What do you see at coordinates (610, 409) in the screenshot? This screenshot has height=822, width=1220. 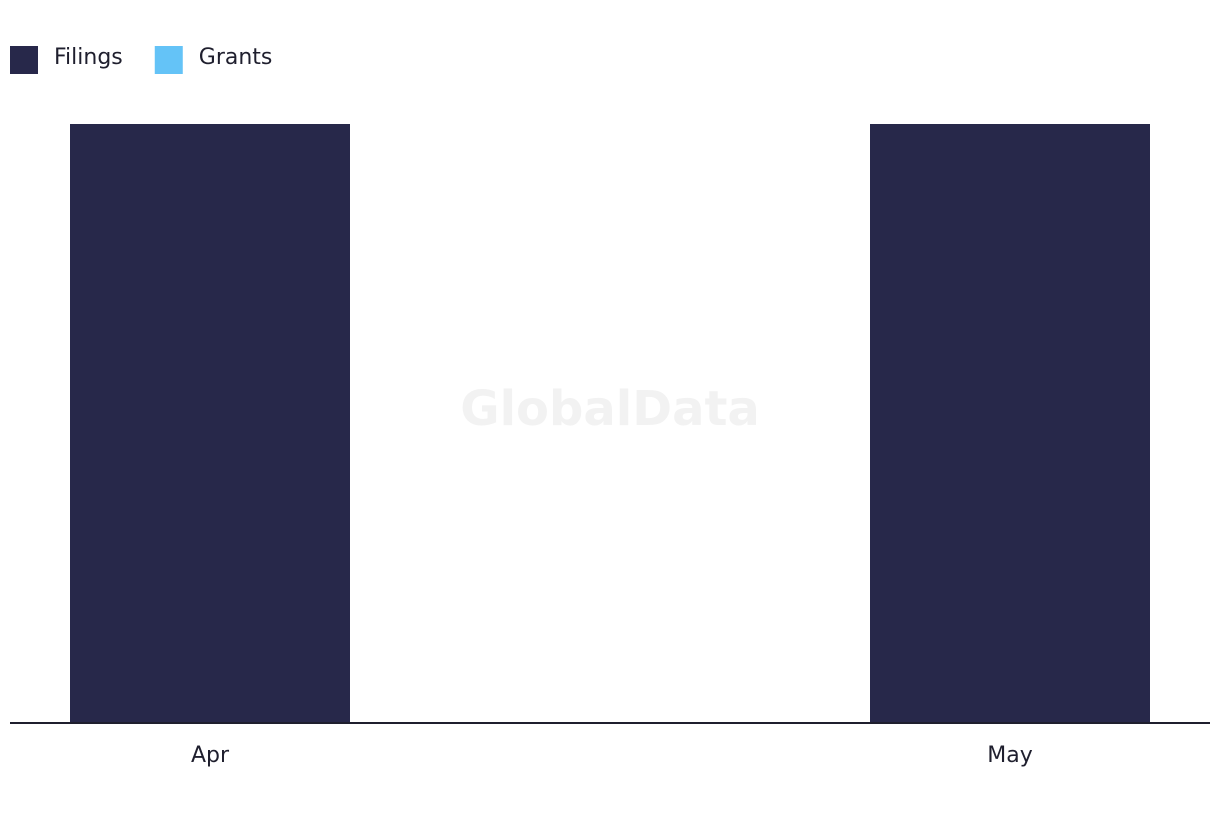 I see `watermark: GlobalData` at bounding box center [610, 409].